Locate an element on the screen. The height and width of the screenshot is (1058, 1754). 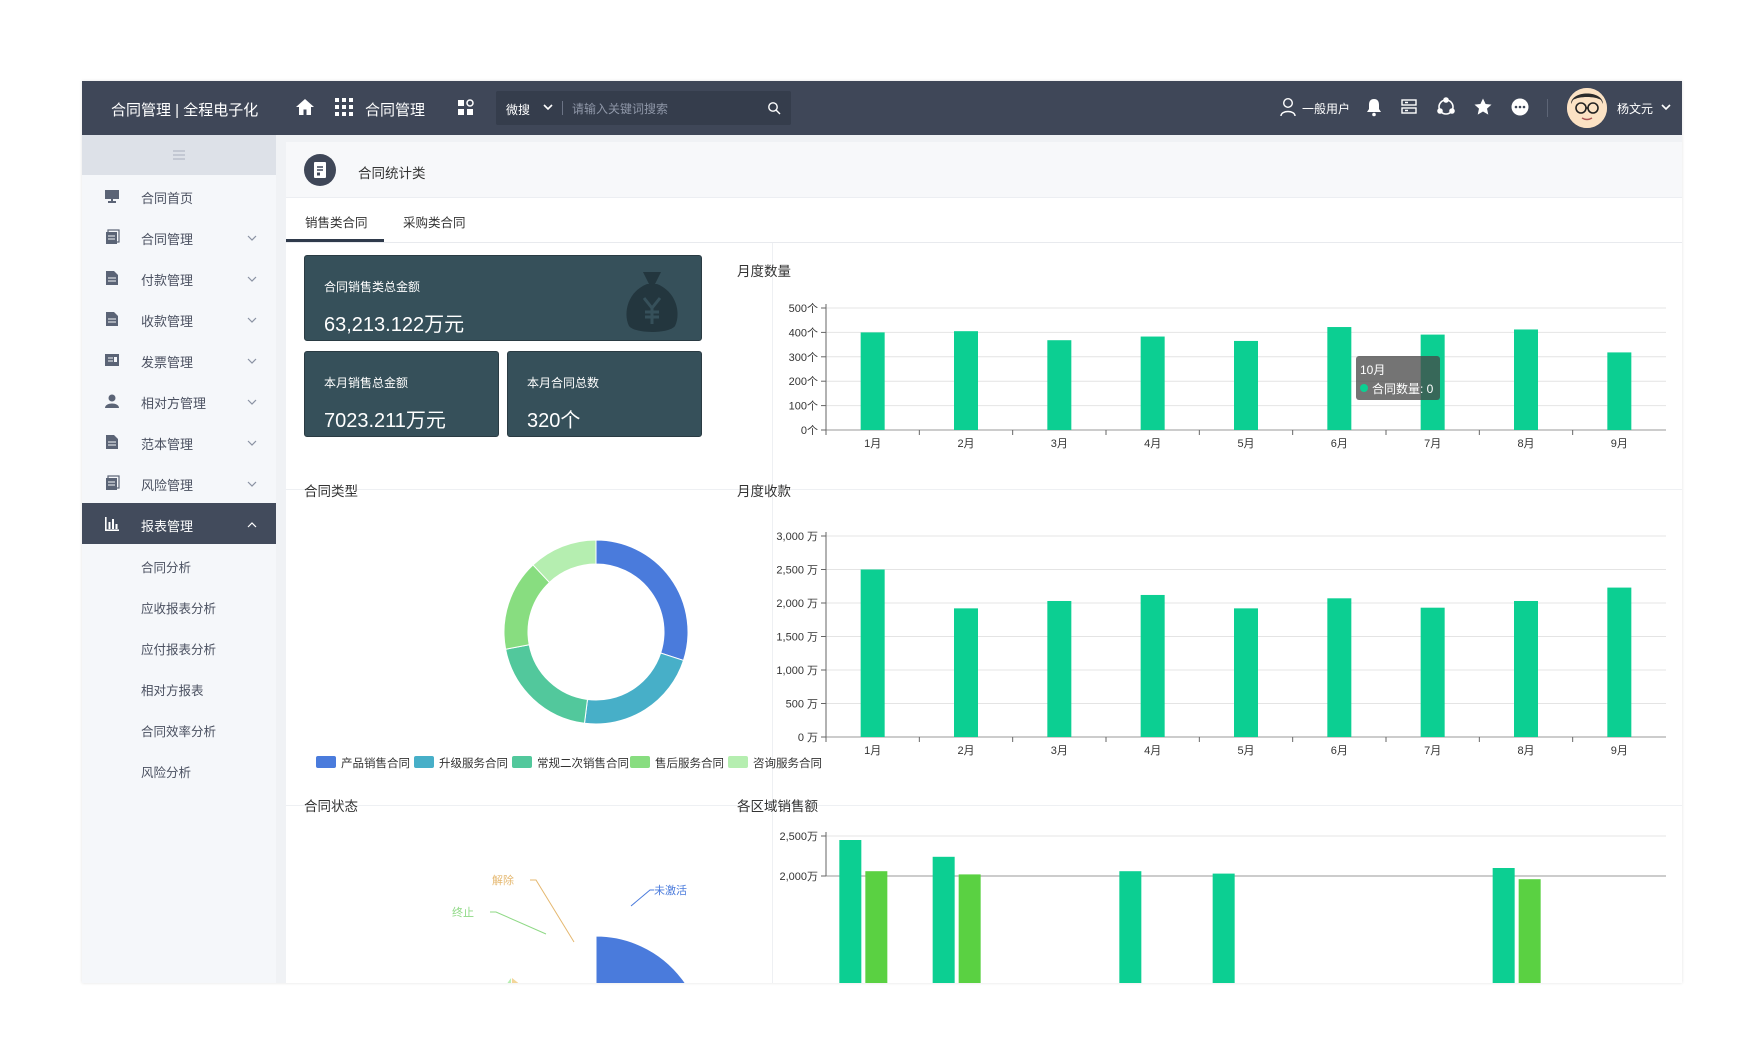
chart-tooltip: 10月 合同数量: 0 is located at coordinates (1398, 378).